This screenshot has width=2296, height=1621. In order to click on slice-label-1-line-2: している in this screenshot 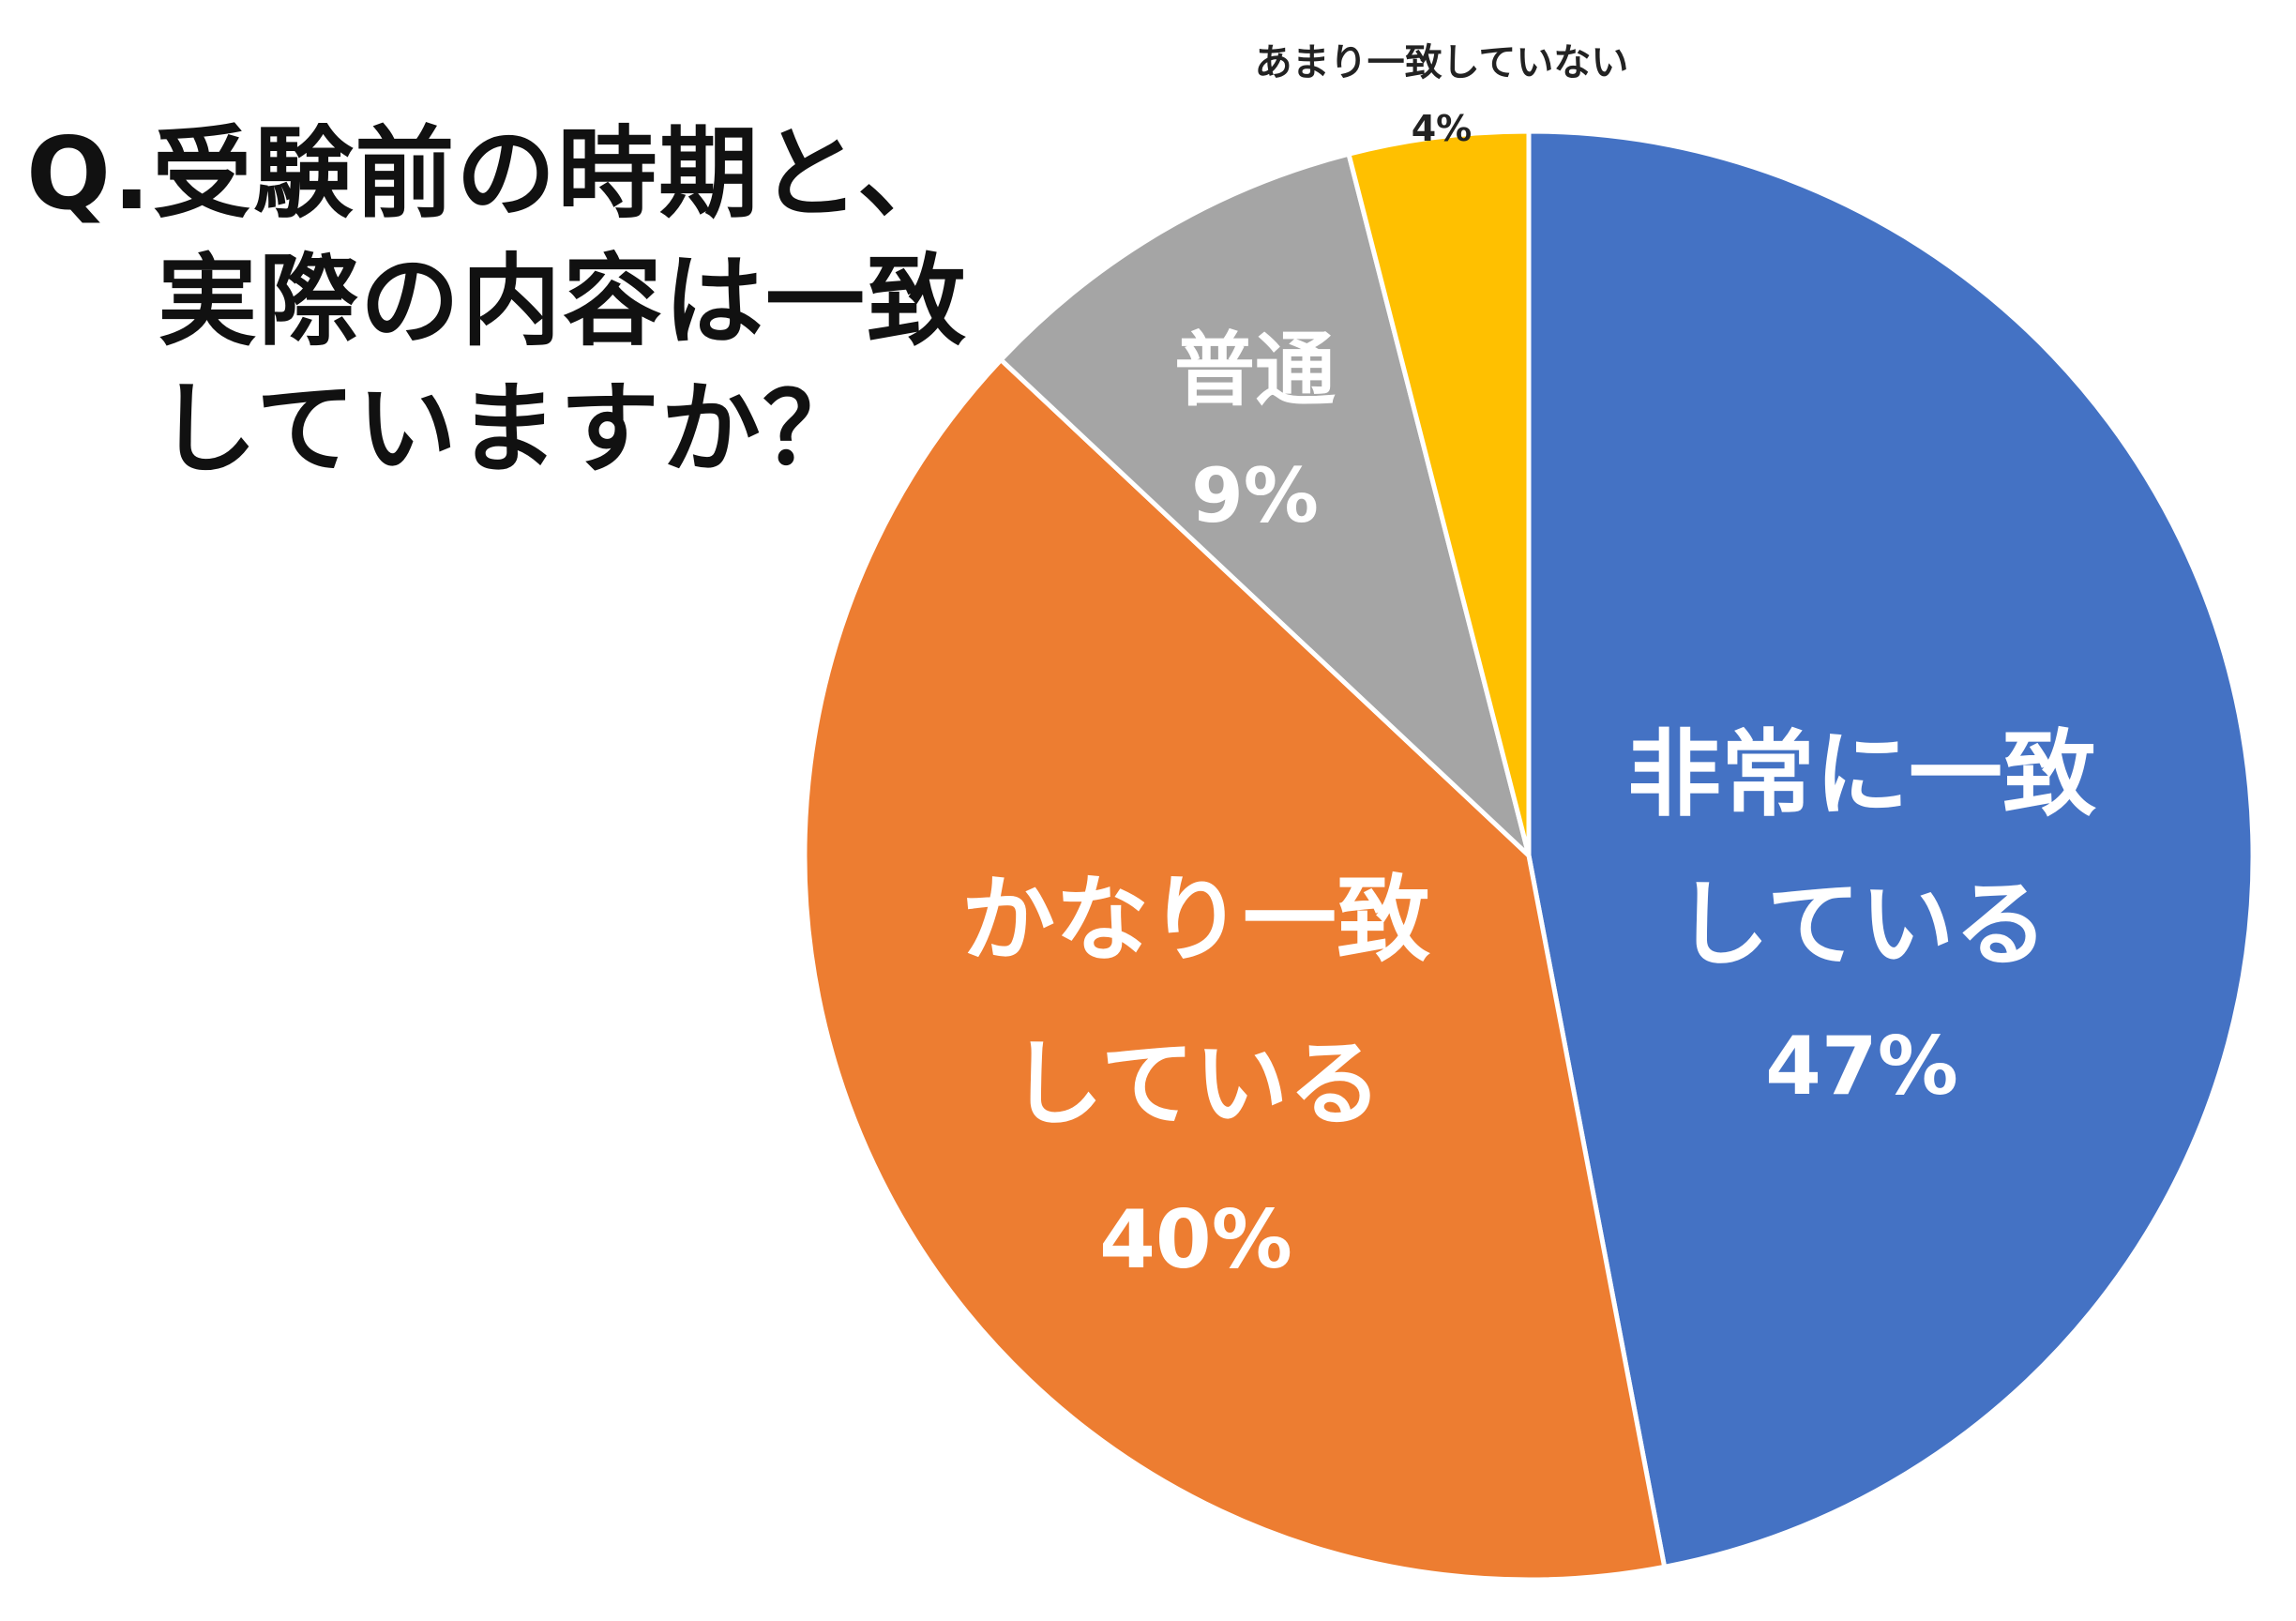, I will do `click(1862, 924)`.